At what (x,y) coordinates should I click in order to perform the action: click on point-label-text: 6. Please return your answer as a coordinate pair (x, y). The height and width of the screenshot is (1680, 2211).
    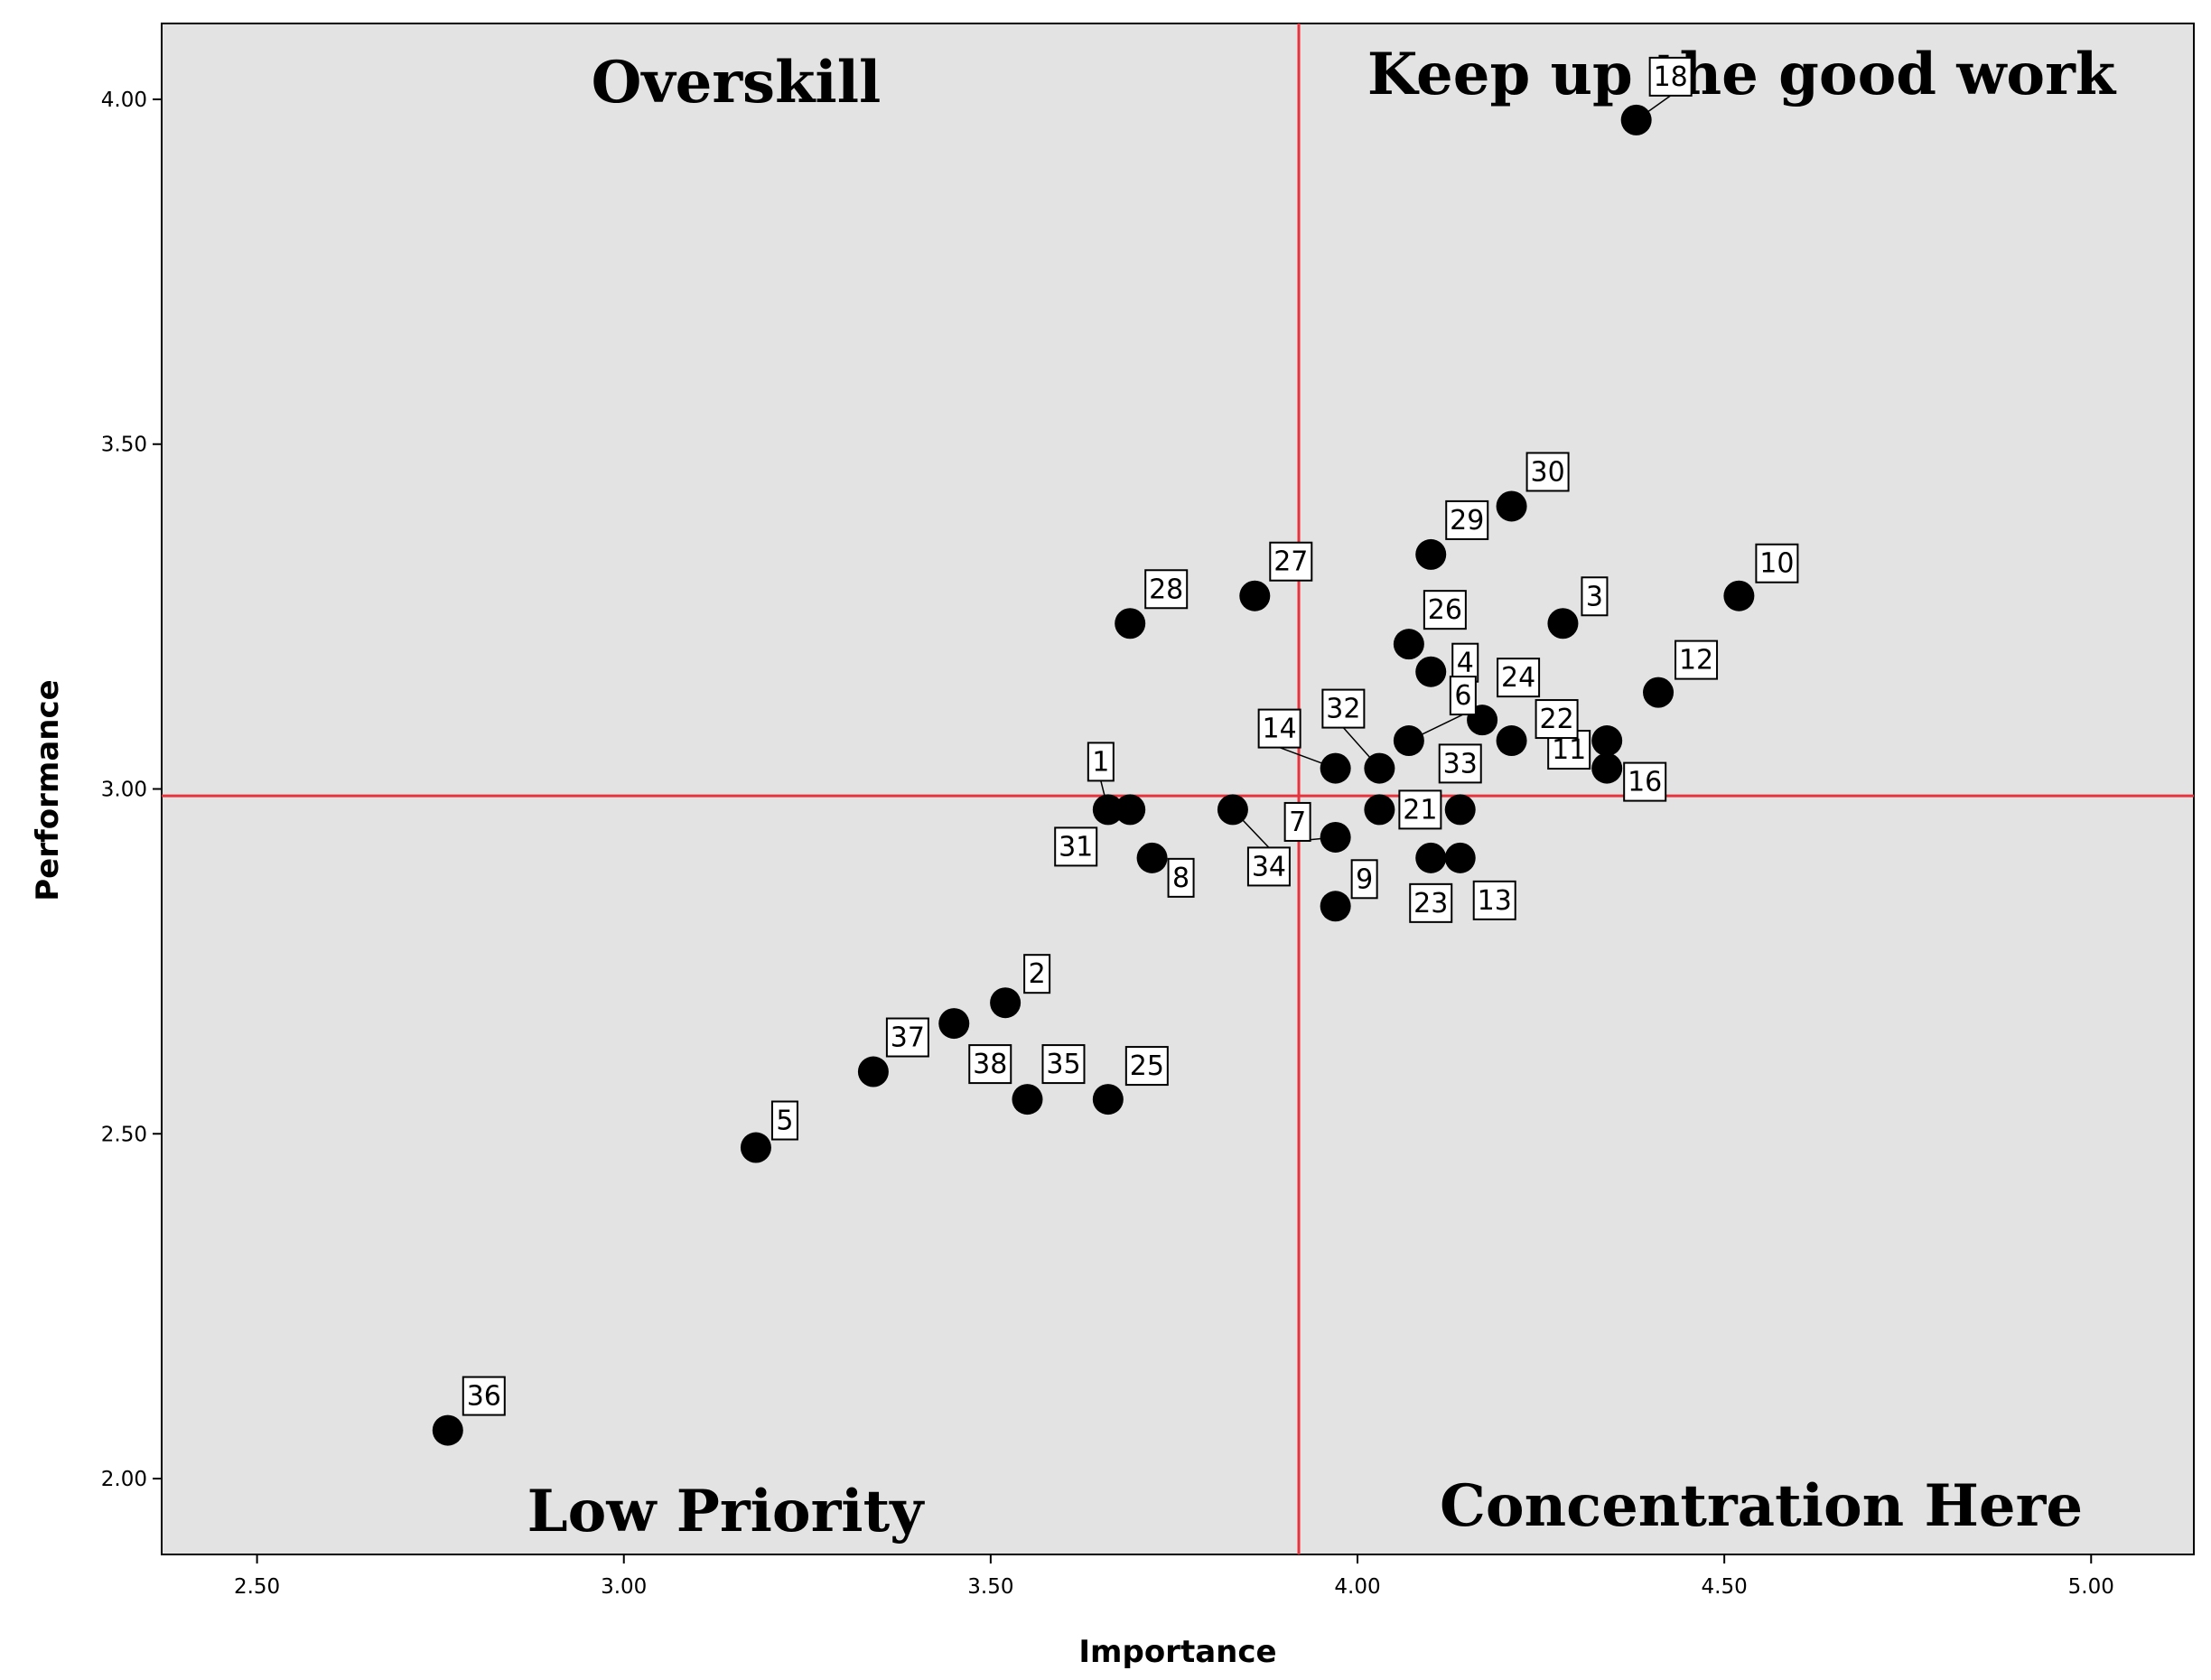
    Looking at the image, I should click on (1463, 696).